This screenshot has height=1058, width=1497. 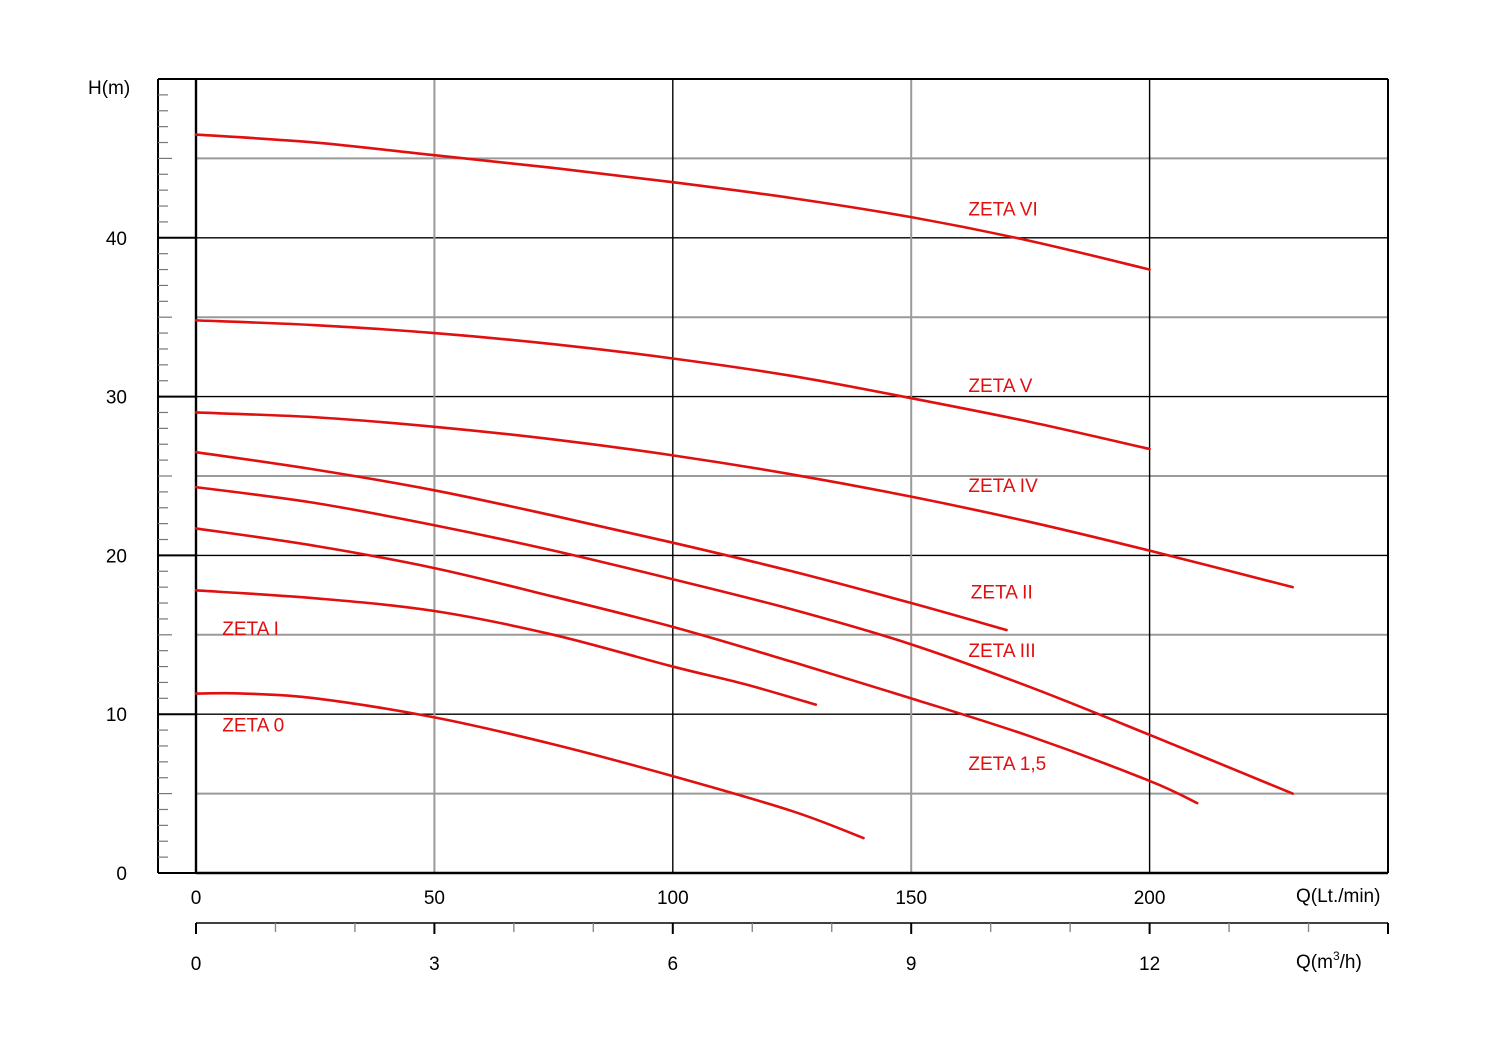 I want to click on series-label-zeta-vi: ZETA VI, so click(x=1002, y=210).